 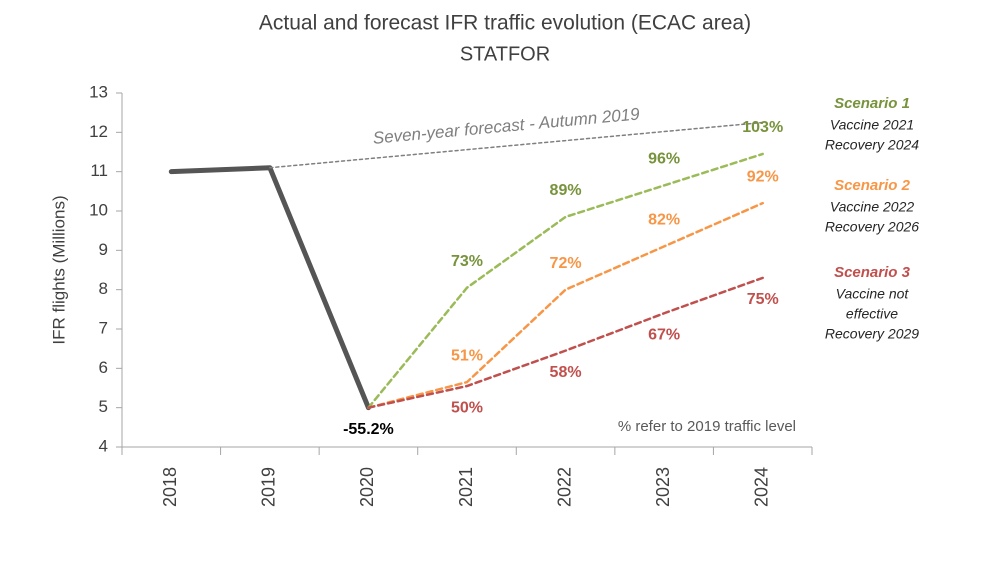 I want to click on forecast-label: Seven-year forecast - Autumn 2019, so click(x=506, y=125).